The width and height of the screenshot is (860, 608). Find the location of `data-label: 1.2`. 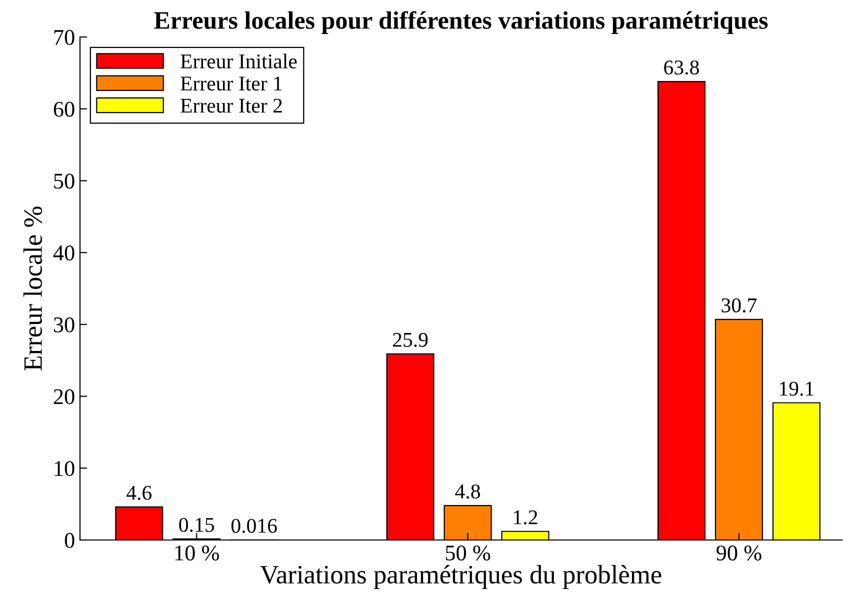

data-label: 1.2 is located at coordinates (526, 517).